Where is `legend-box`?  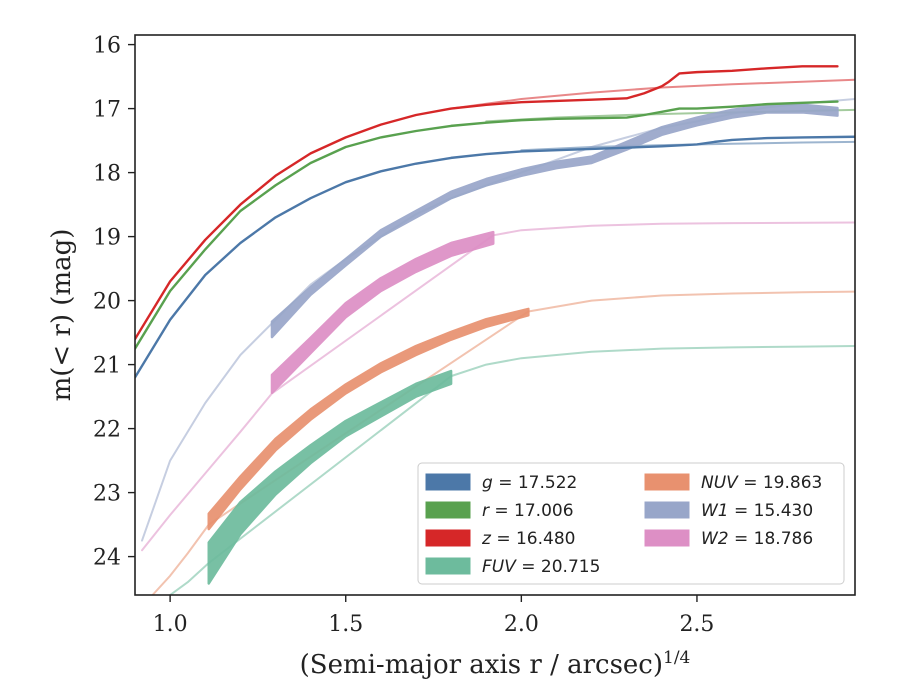 legend-box is located at coordinates (631, 523).